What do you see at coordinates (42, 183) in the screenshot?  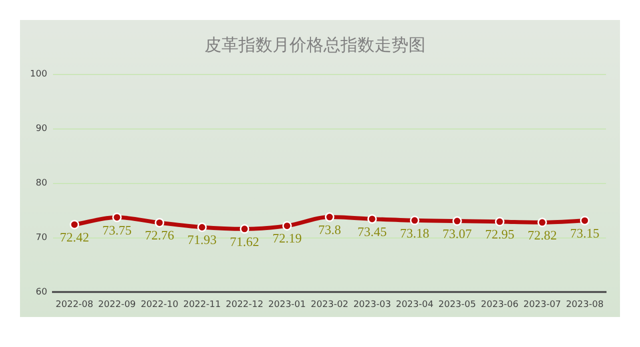 I see `y-tick-label: 80` at bounding box center [42, 183].